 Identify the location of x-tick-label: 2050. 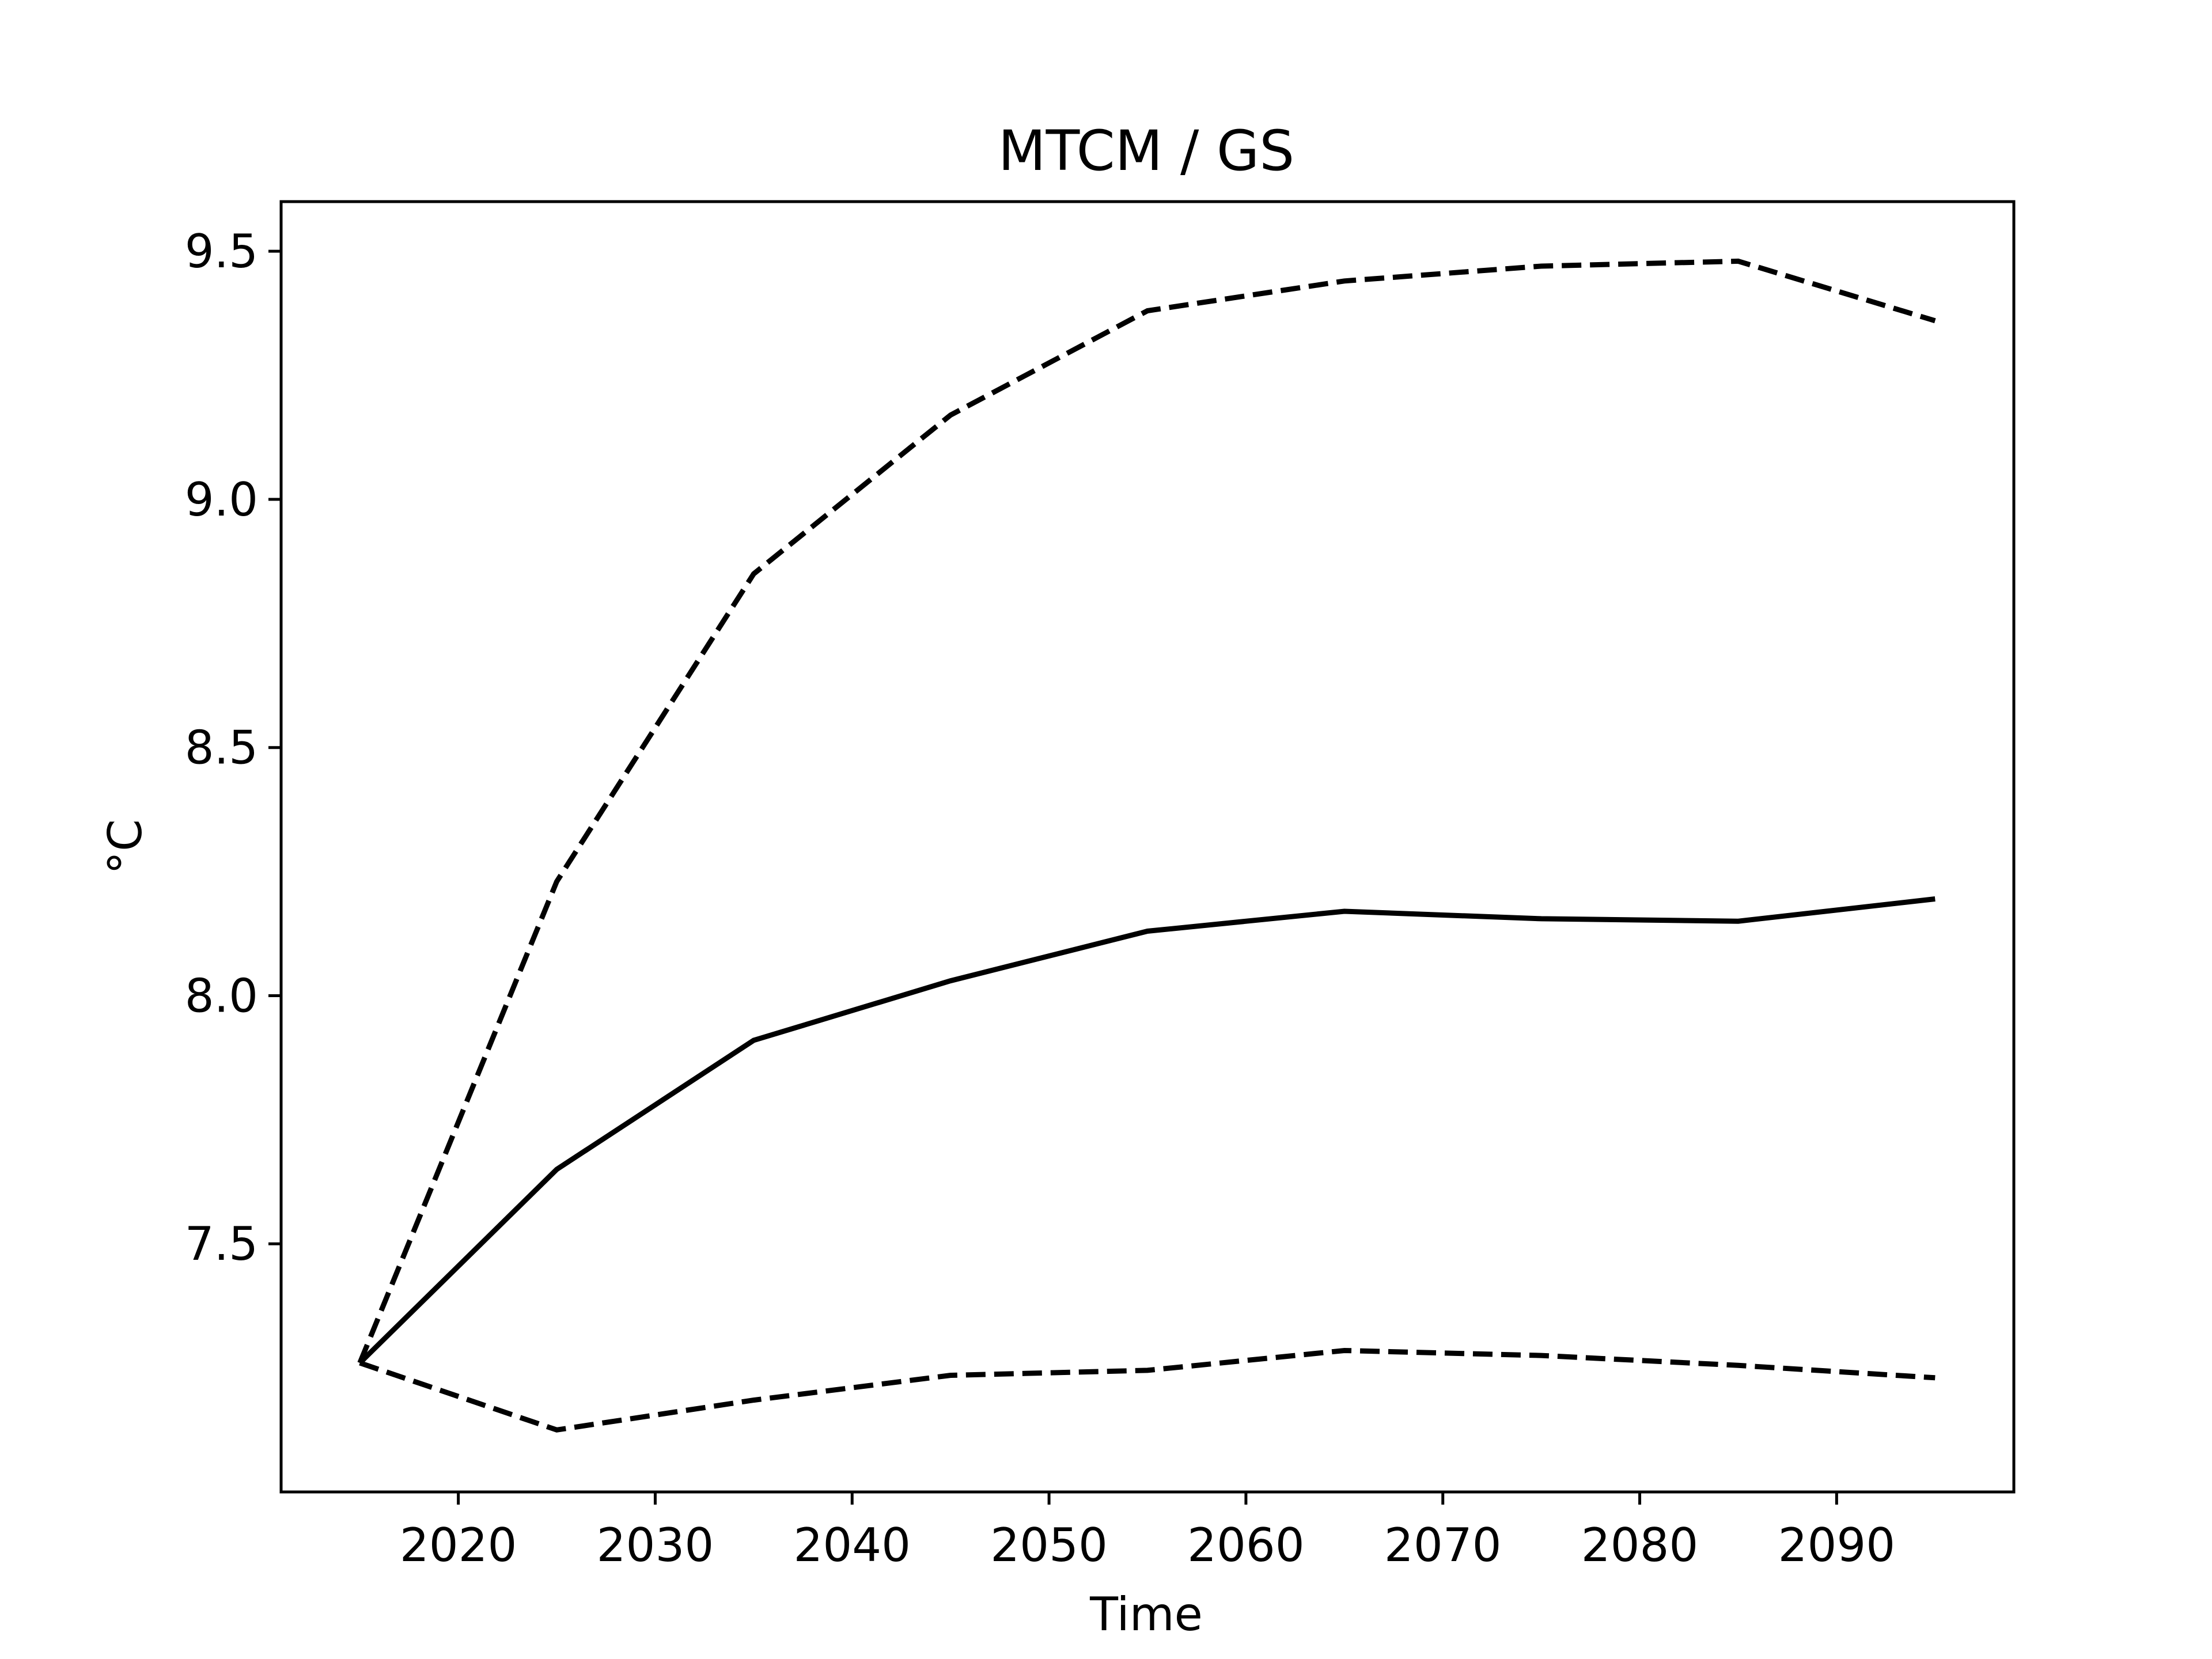
(1049, 1545).